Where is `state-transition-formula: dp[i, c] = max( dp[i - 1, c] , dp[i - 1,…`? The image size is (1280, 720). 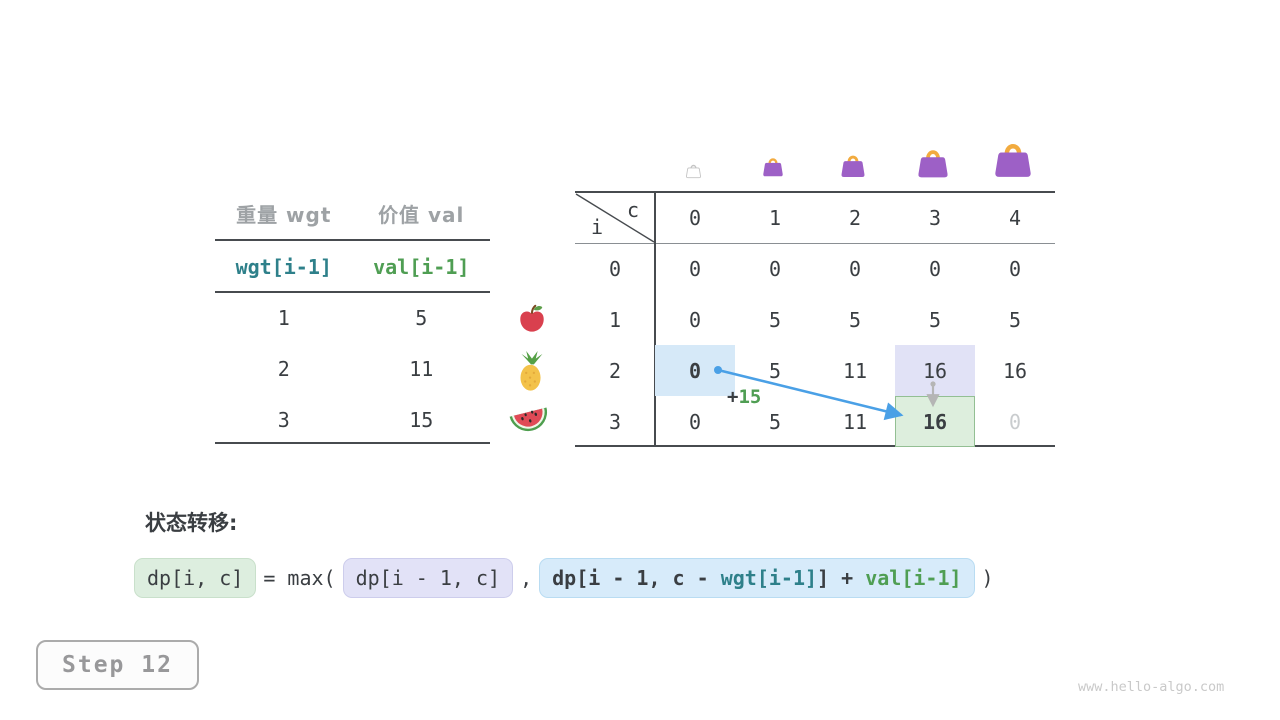
state-transition-formula: dp[i, c] = max( dp[i - 1, c] , dp[i - 1,… is located at coordinates (567, 578).